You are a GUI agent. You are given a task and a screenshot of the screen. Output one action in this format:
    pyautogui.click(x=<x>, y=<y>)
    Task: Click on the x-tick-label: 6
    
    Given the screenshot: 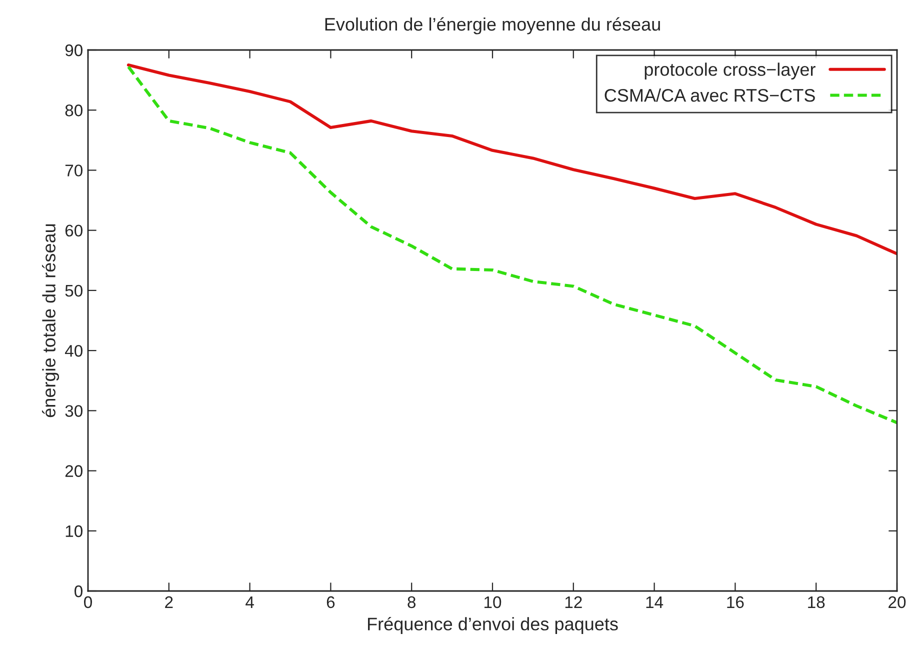 What is the action you would take?
    pyautogui.click(x=330, y=602)
    